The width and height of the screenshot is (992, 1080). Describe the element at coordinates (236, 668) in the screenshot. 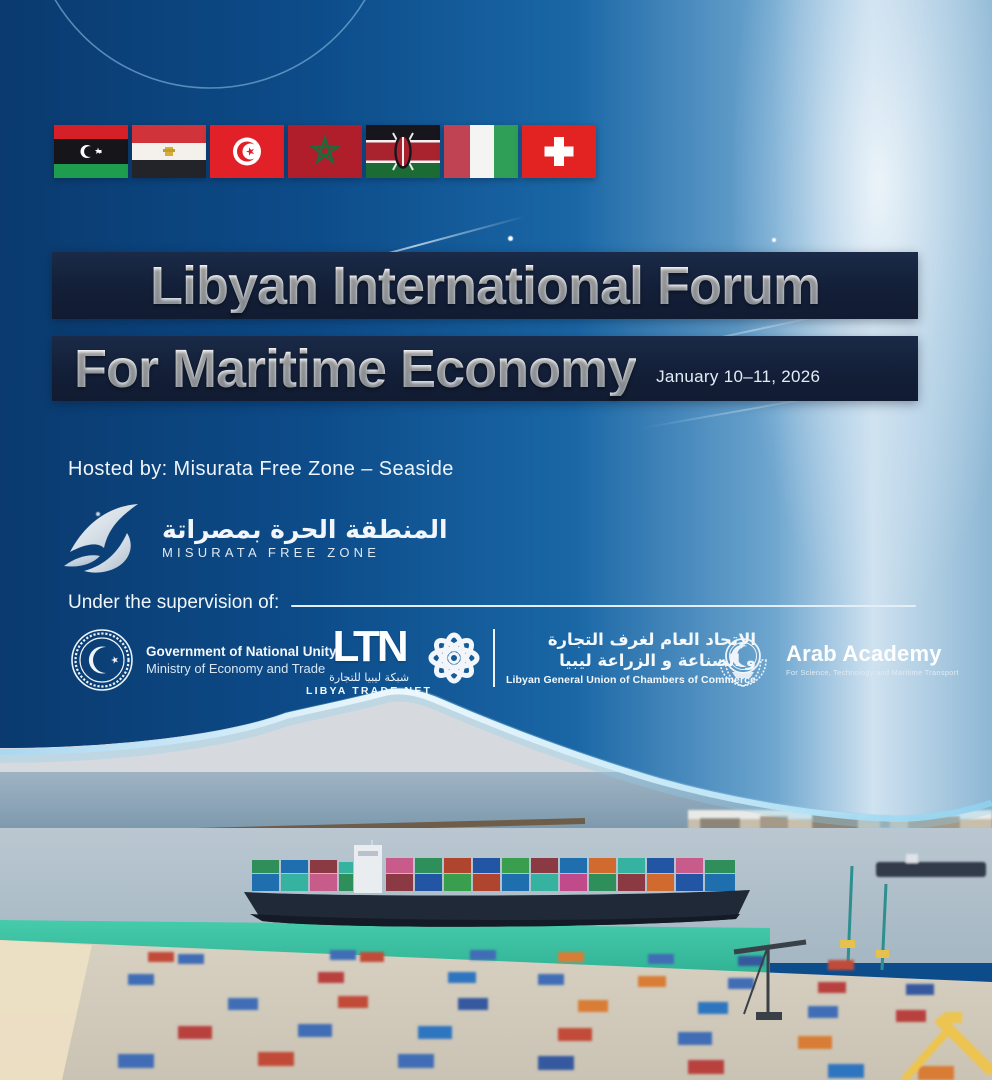

I see `government-line2: Ministry of Economy and Trade` at that location.